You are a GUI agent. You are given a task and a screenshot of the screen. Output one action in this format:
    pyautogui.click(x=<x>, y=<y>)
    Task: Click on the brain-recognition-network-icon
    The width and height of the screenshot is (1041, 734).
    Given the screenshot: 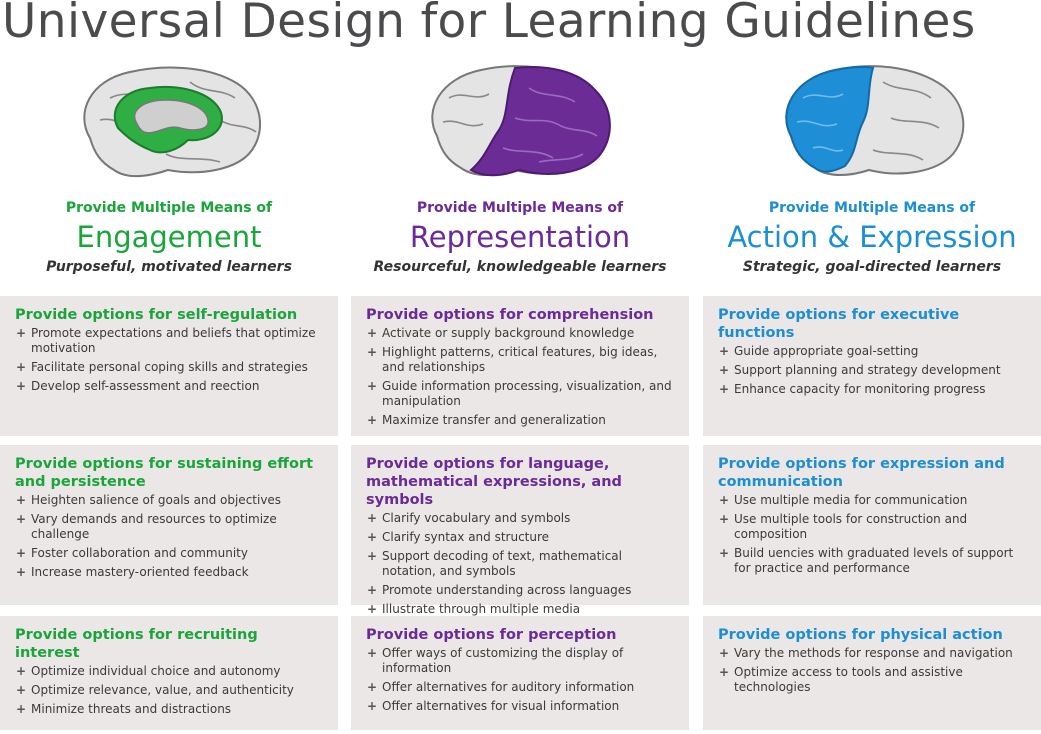 What is the action you would take?
    pyautogui.click(x=521, y=121)
    